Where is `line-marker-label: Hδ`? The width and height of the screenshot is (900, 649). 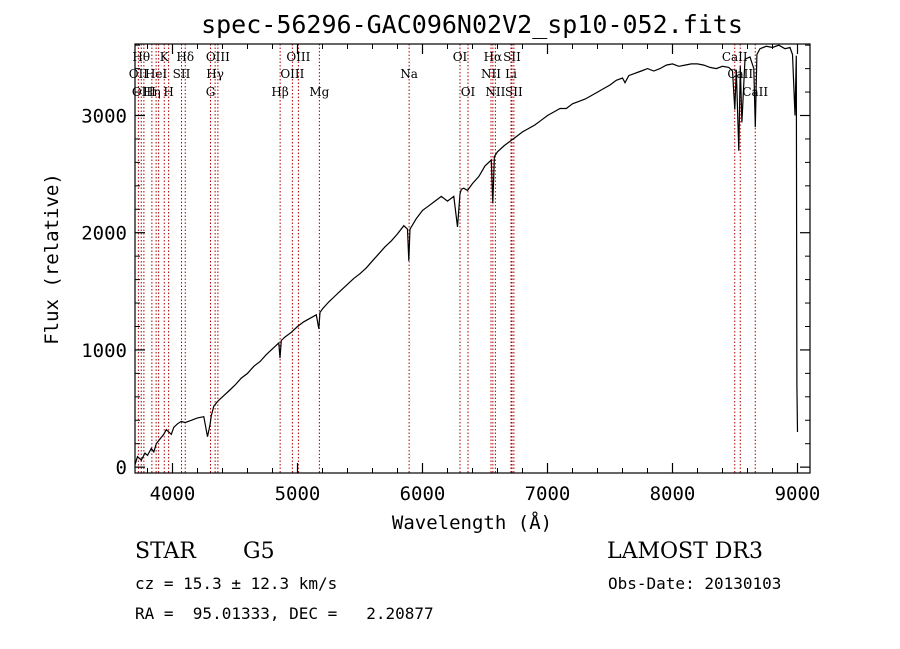
line-marker-label: Hδ is located at coordinates (185, 57).